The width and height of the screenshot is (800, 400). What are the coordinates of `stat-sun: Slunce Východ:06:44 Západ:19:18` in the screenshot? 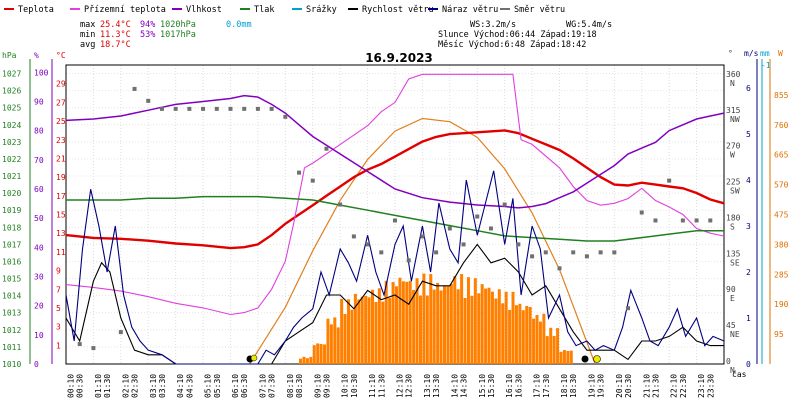 It's located at (517, 35).